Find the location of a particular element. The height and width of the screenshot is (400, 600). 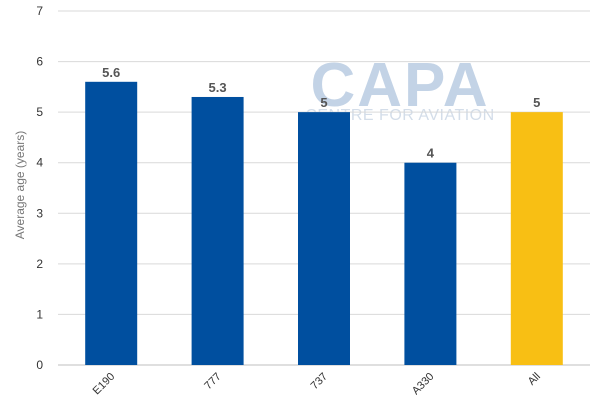

y-tick-label: 2 is located at coordinates (39, 264).